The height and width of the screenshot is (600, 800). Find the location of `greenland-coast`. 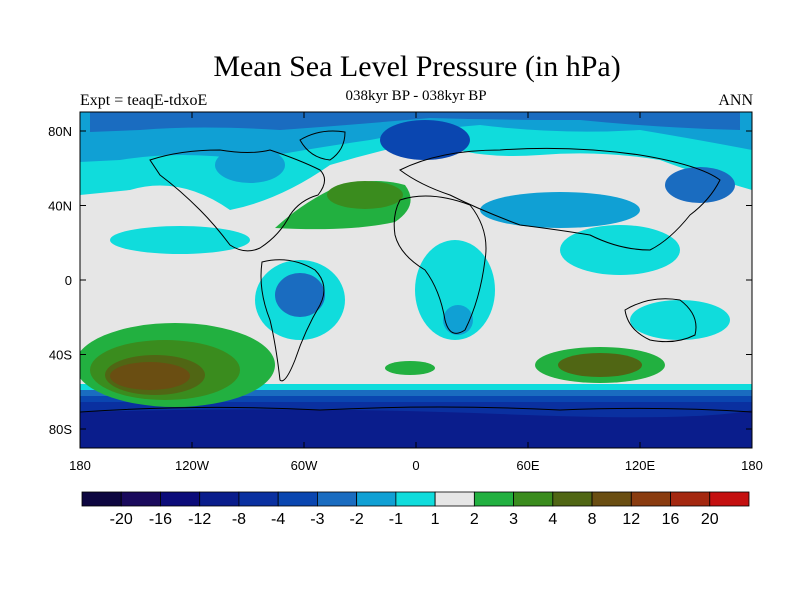

greenland-coast is located at coordinates (322, 145).